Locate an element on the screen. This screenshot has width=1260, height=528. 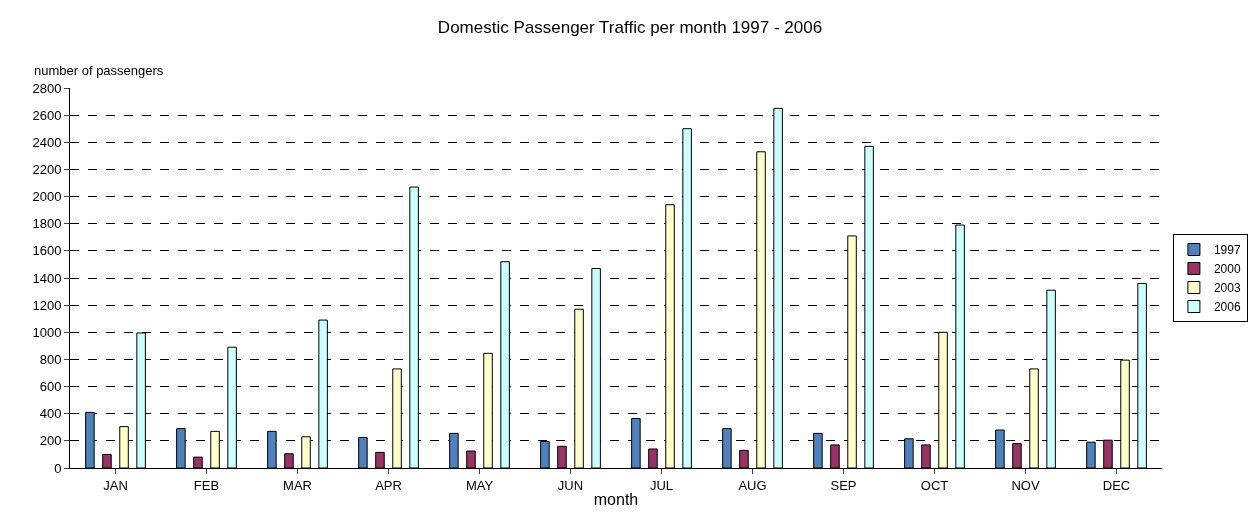
chart-title: Domestic Passenger Traffic per month 1997 - 2006 is located at coordinates (630, 28).